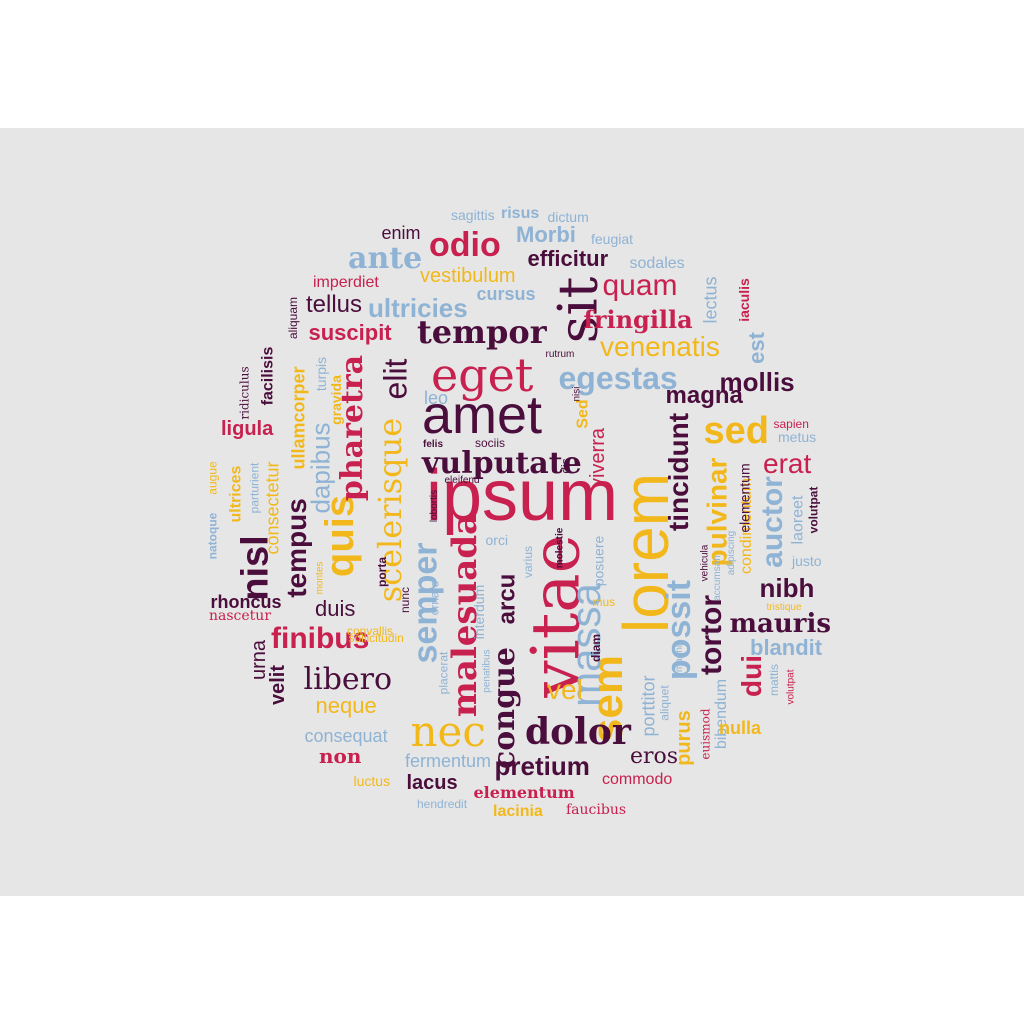 The height and width of the screenshot is (1024, 1024). What do you see at coordinates (704, 563) in the screenshot?
I see `cloud-word: vehicula` at bounding box center [704, 563].